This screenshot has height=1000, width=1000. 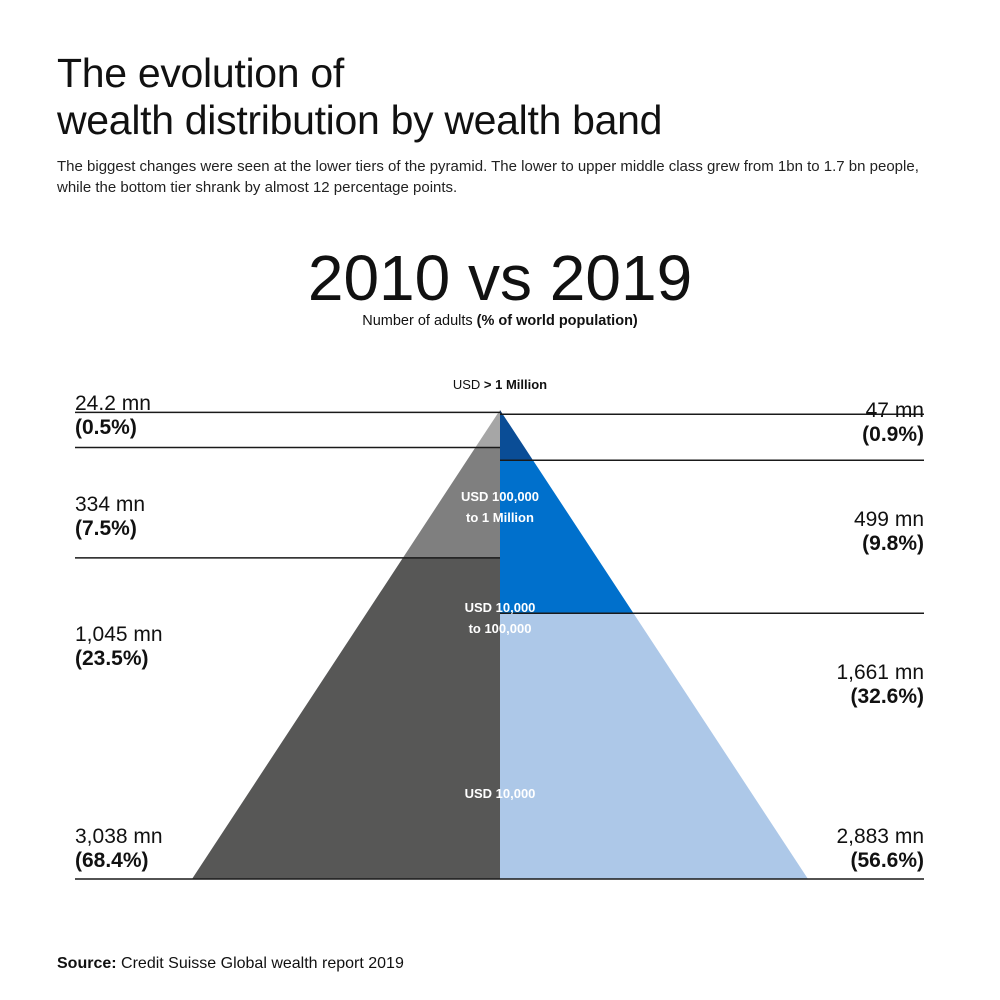 What do you see at coordinates (894, 410) in the screenshot?
I see `right-count-label: 47 mn` at bounding box center [894, 410].